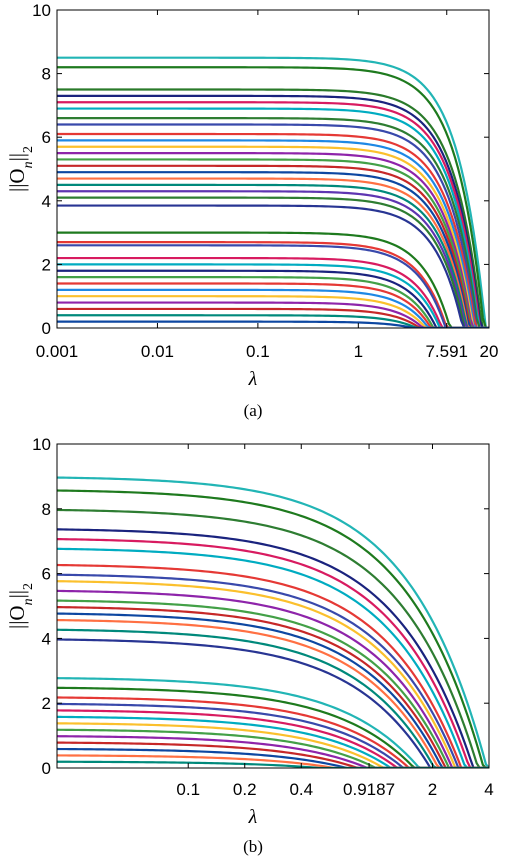 This screenshot has width=510, height=858. Describe the element at coordinates (432, 789) in the screenshot. I see `x-tick-label: 2` at that location.